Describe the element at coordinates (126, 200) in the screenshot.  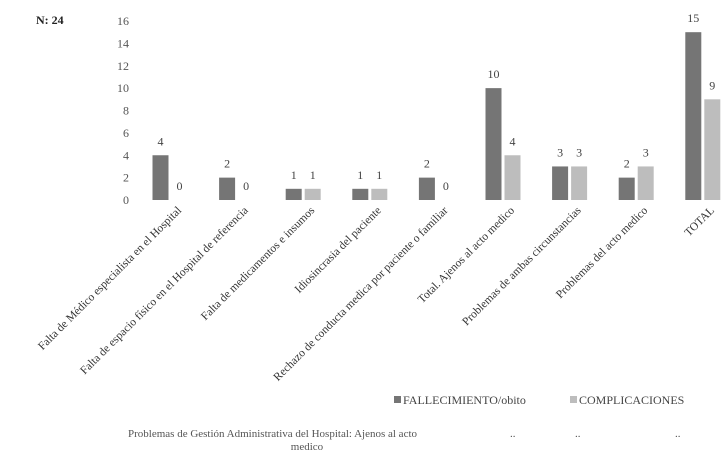
I see `y-tick-label: 0` at that location.